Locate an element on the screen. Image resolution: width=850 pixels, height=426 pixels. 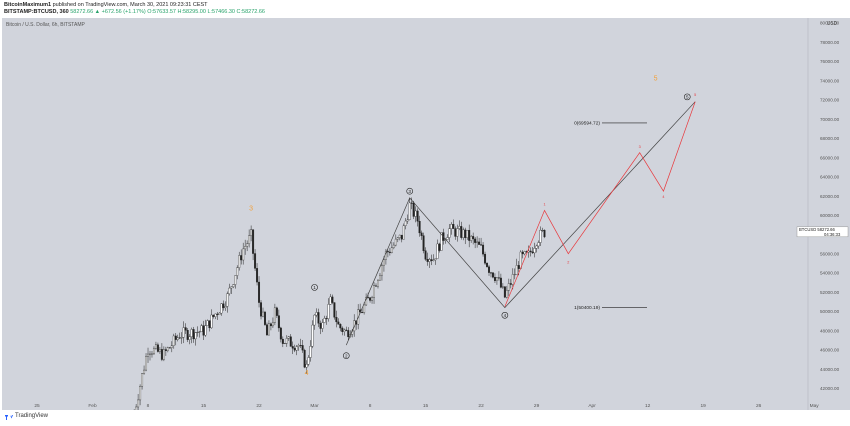
x-tick-label: 29 is located at coordinates (537, 406).